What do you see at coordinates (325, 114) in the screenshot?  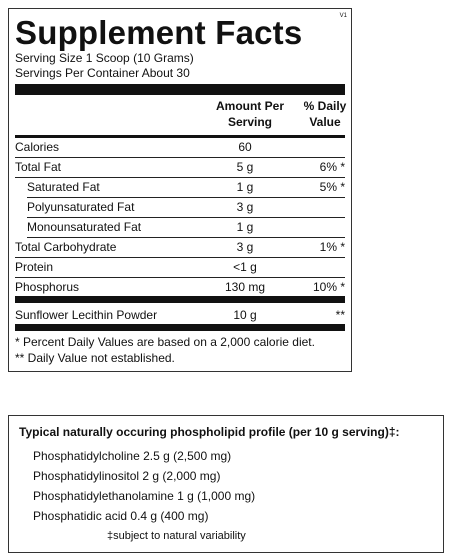 I see `daily-value-header: % Daily Value` at bounding box center [325, 114].